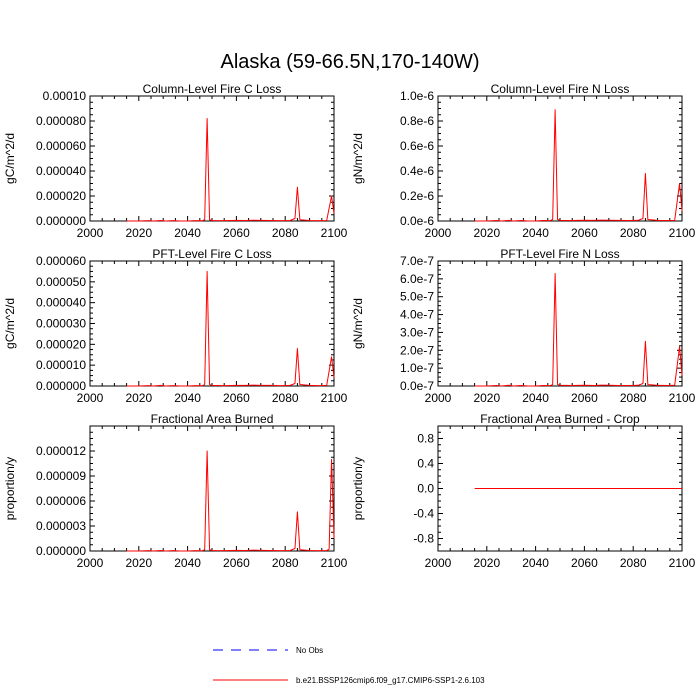 The height and width of the screenshot is (700, 700). What do you see at coordinates (349, 62) in the screenshot?
I see `figure-title: Alaska (59-66.5N,170-140W)` at bounding box center [349, 62].